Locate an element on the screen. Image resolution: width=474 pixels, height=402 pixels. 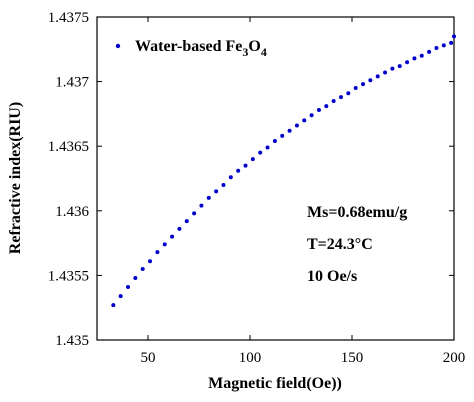
y-tick-label: 1.4355 is located at coordinates (68, 276).